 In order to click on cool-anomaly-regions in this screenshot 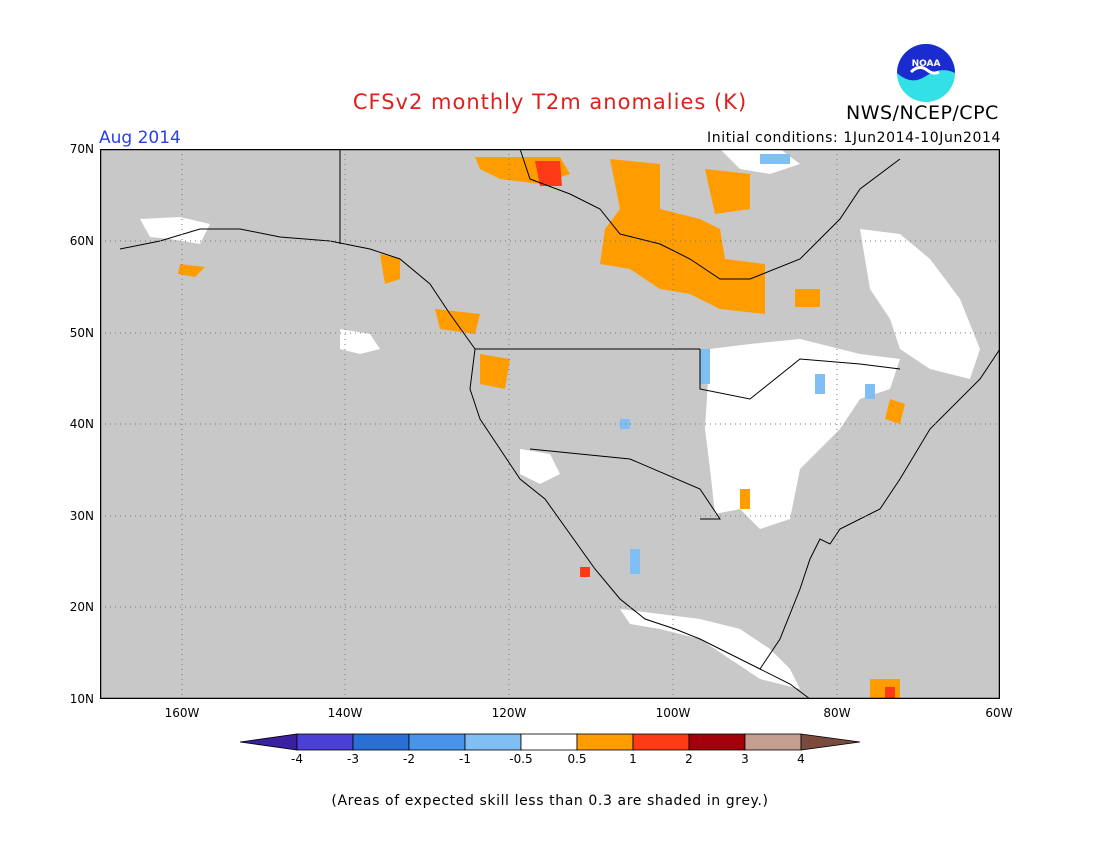, I will do `click(747, 364)`.